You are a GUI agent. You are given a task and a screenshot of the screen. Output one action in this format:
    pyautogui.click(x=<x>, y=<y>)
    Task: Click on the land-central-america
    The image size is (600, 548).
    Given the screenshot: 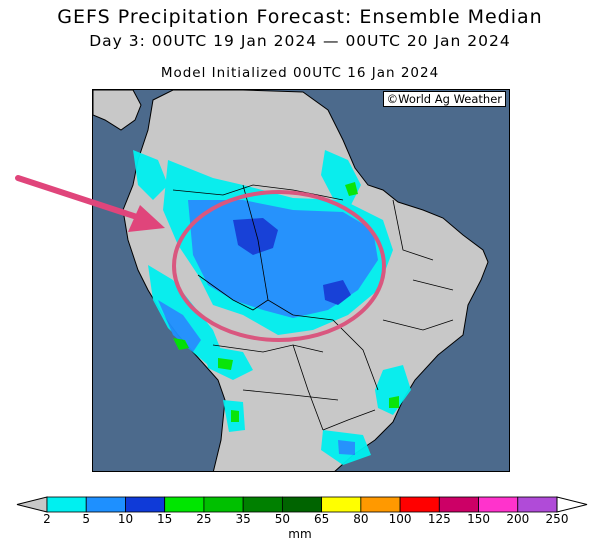 What is the action you would take?
    pyautogui.click(x=117, y=110)
    